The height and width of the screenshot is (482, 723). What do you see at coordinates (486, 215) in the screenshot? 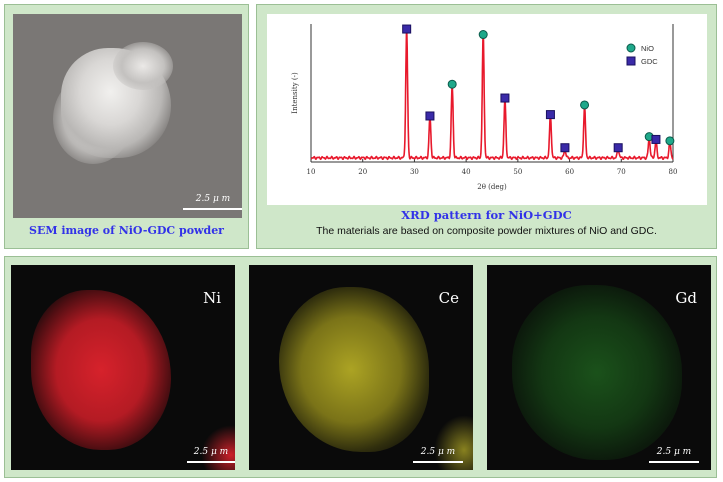
I see `xrd-caption: XRD pattern for NiO+GDC` at bounding box center [486, 215].